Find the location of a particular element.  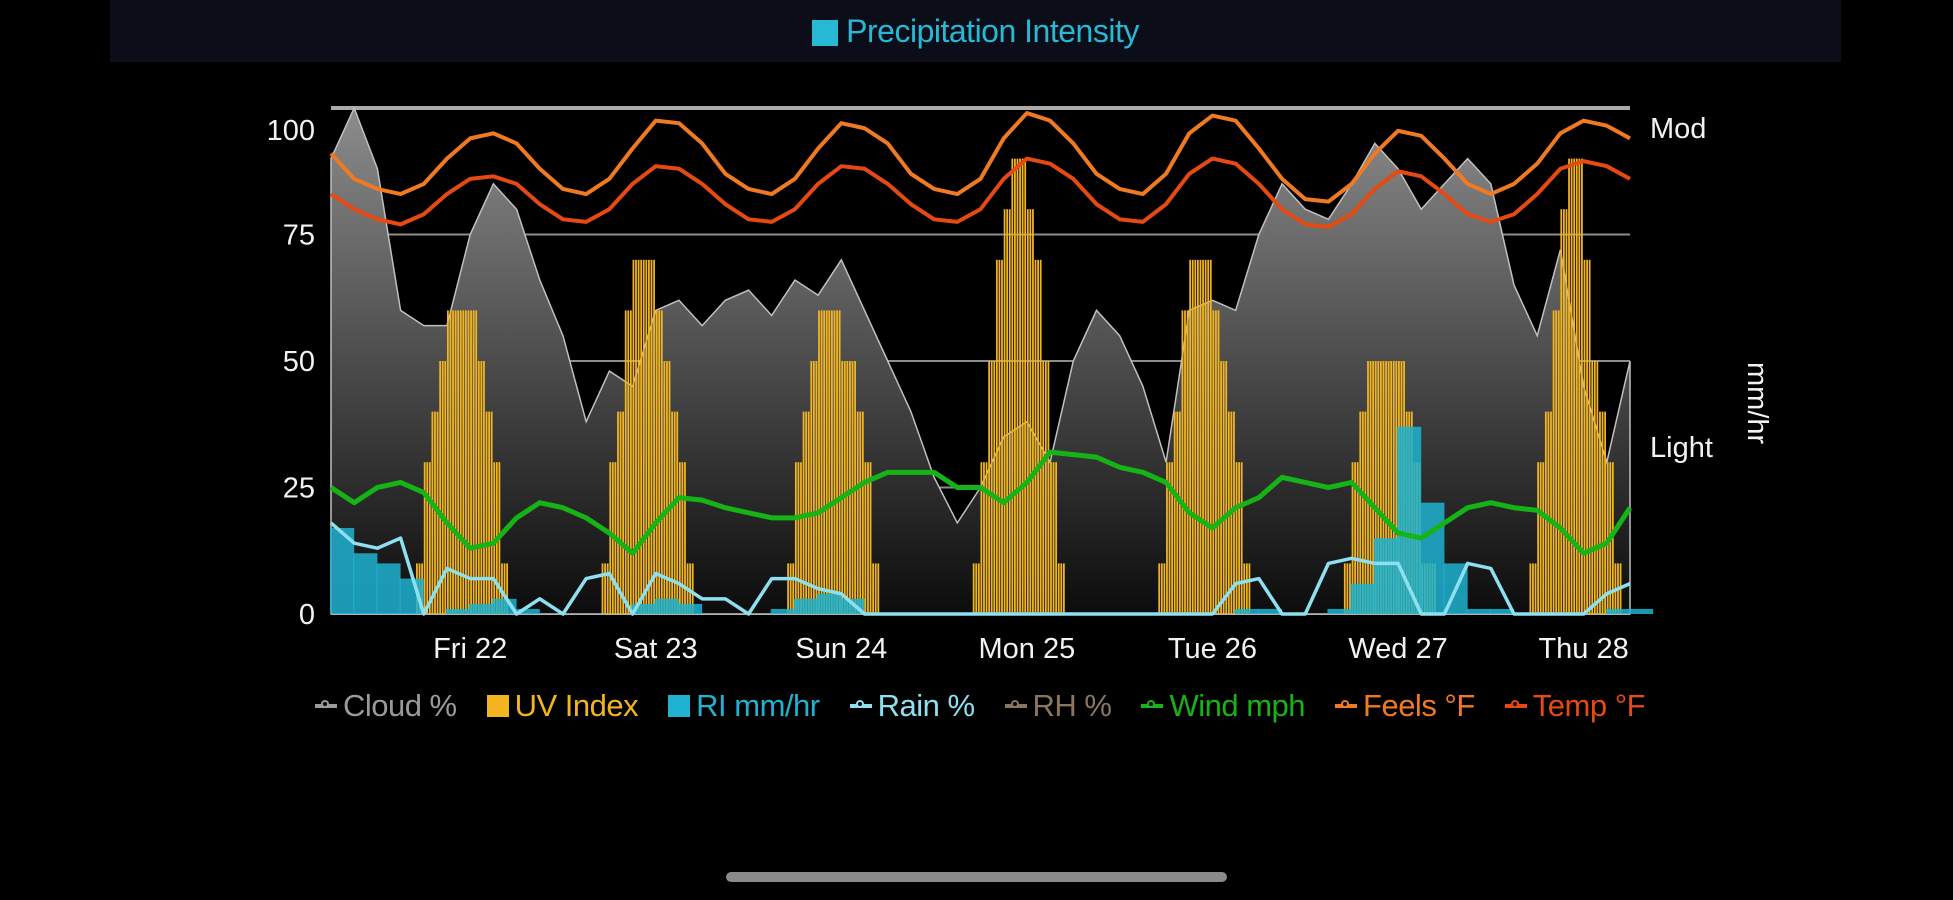

feels-line is located at coordinates (980, 157).